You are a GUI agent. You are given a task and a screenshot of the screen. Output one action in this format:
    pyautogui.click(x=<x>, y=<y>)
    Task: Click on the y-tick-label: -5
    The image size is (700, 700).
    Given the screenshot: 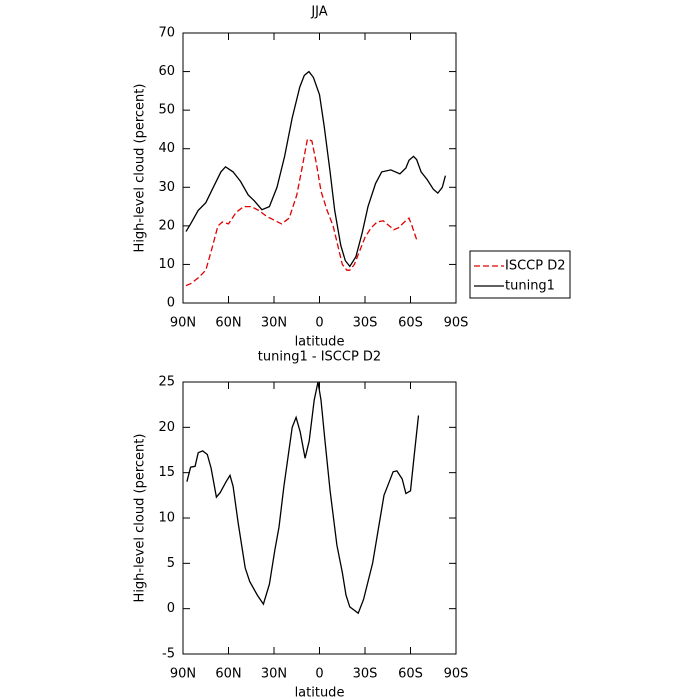 What is the action you would take?
    pyautogui.click(x=168, y=654)
    